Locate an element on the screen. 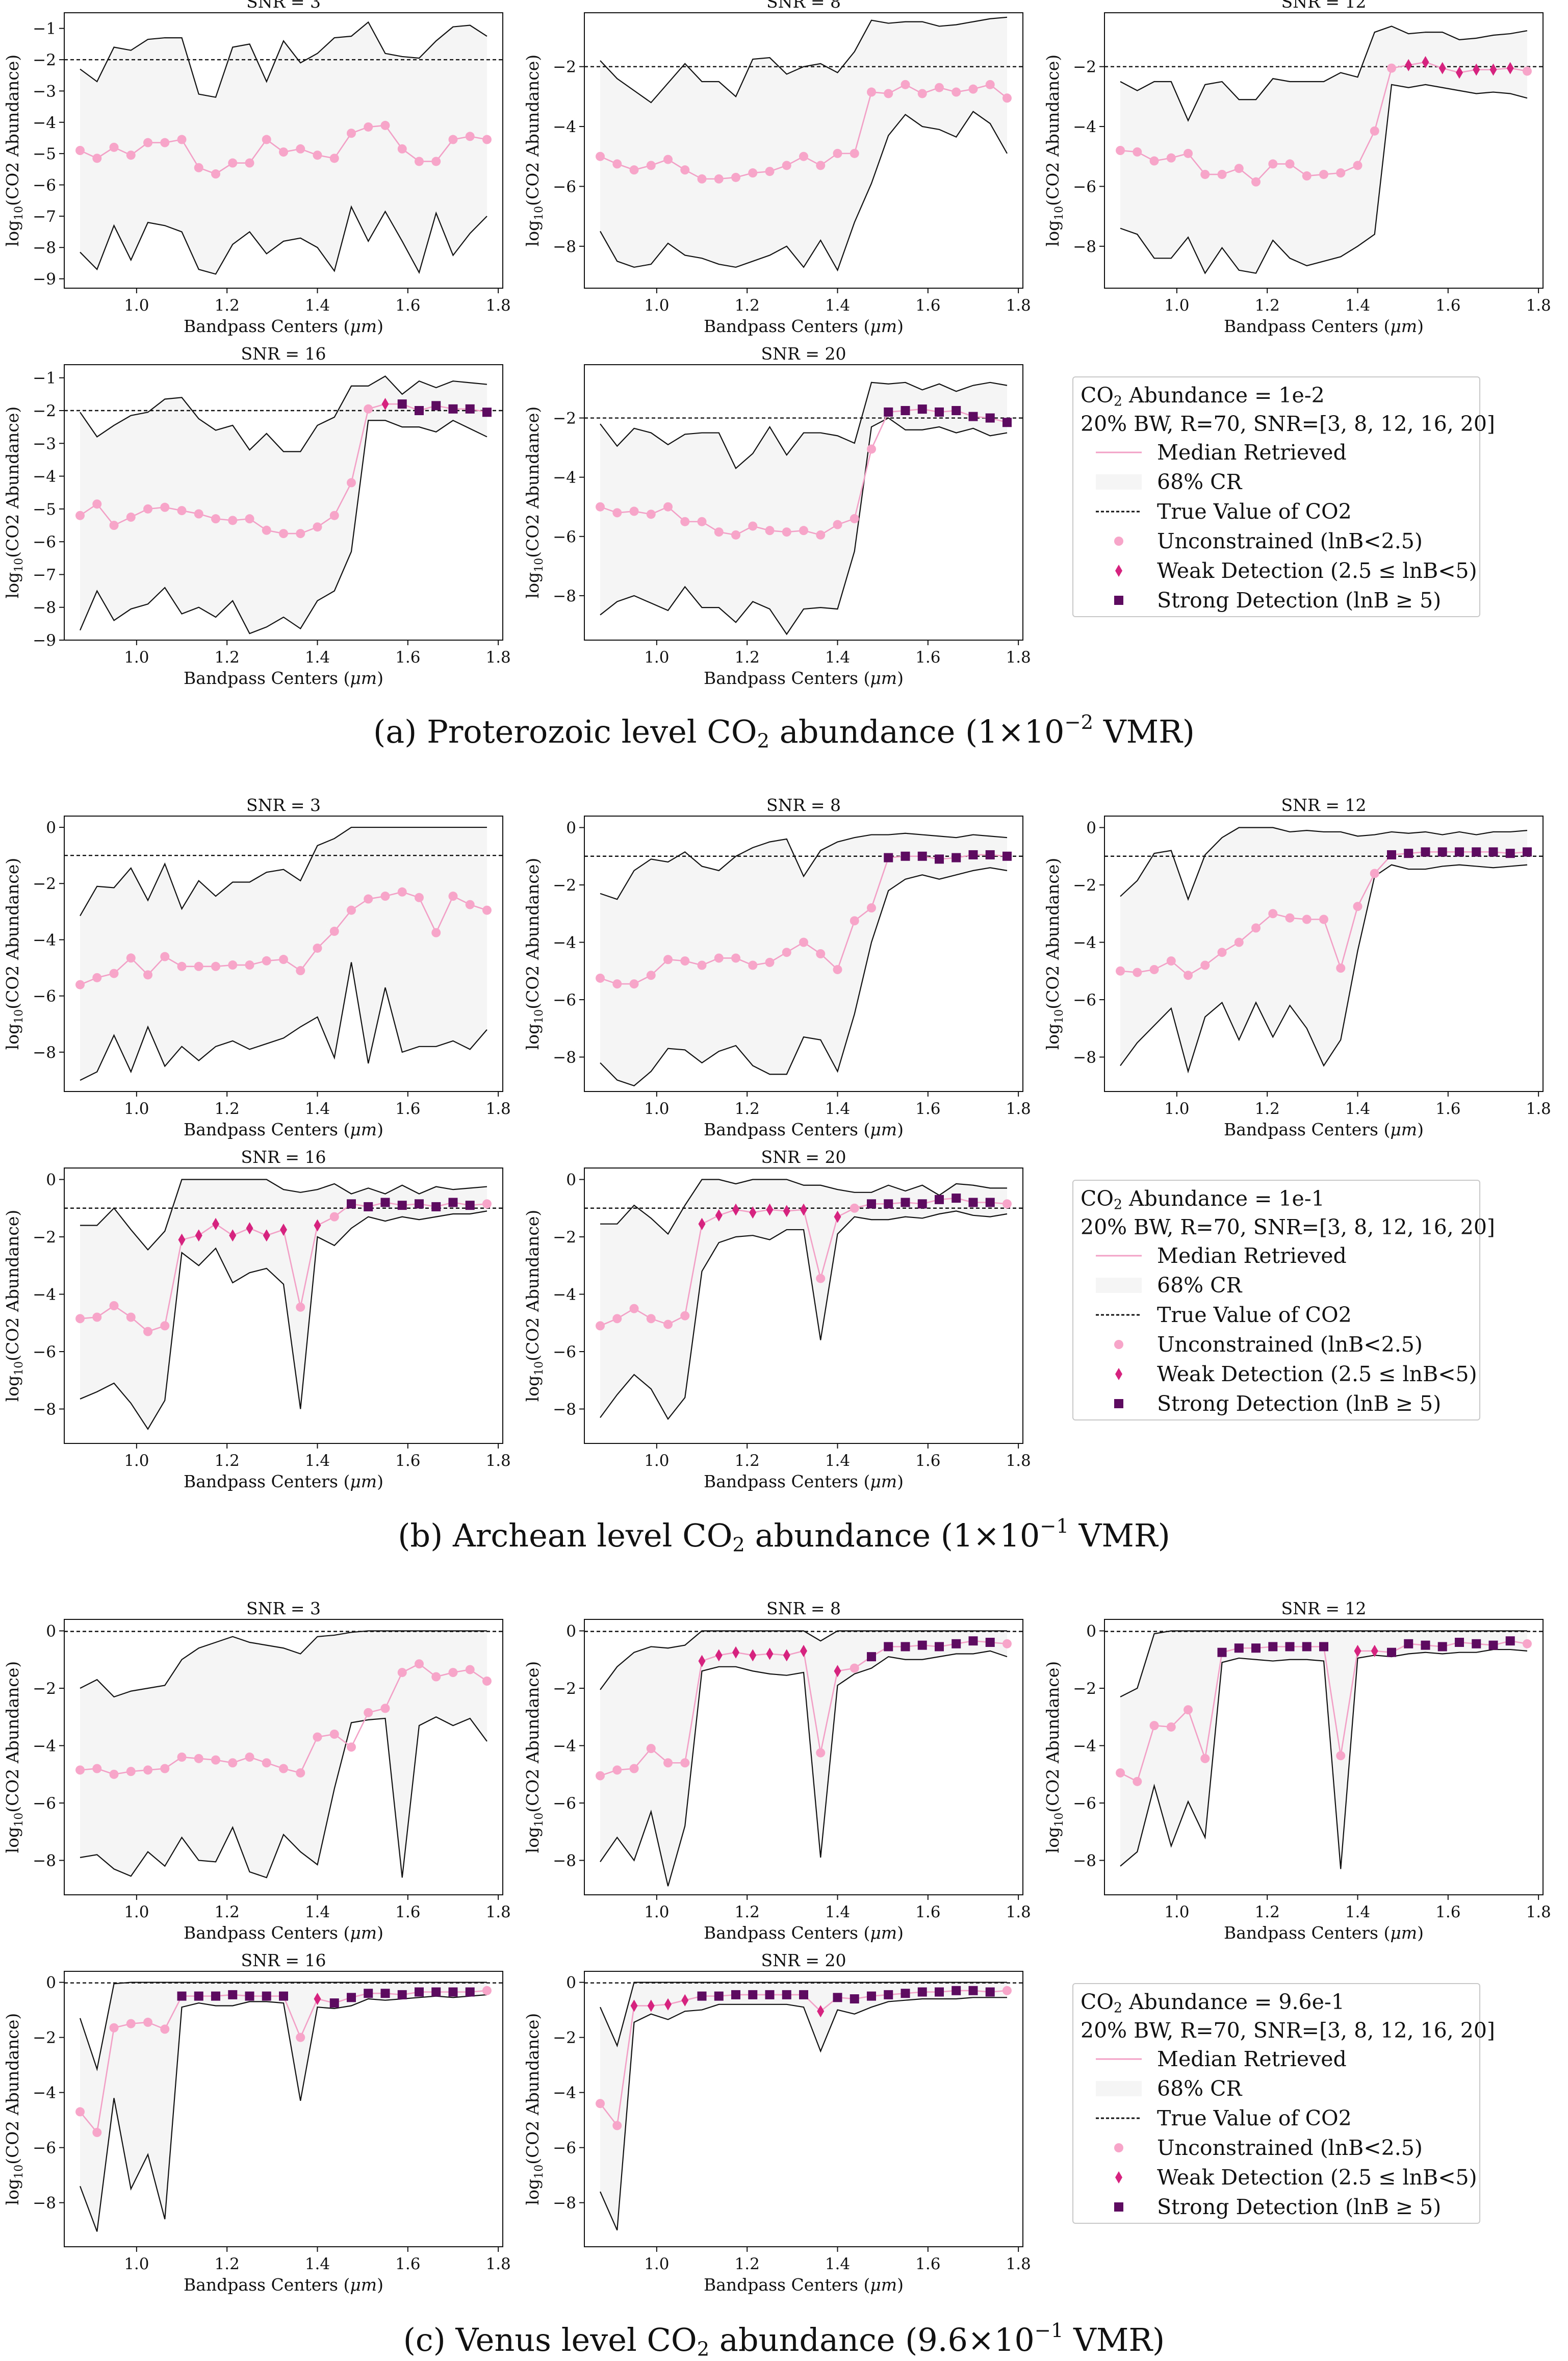 This screenshot has width=1568, height=2361. x-tick-label: 1.4 is located at coordinates (837, 1461).